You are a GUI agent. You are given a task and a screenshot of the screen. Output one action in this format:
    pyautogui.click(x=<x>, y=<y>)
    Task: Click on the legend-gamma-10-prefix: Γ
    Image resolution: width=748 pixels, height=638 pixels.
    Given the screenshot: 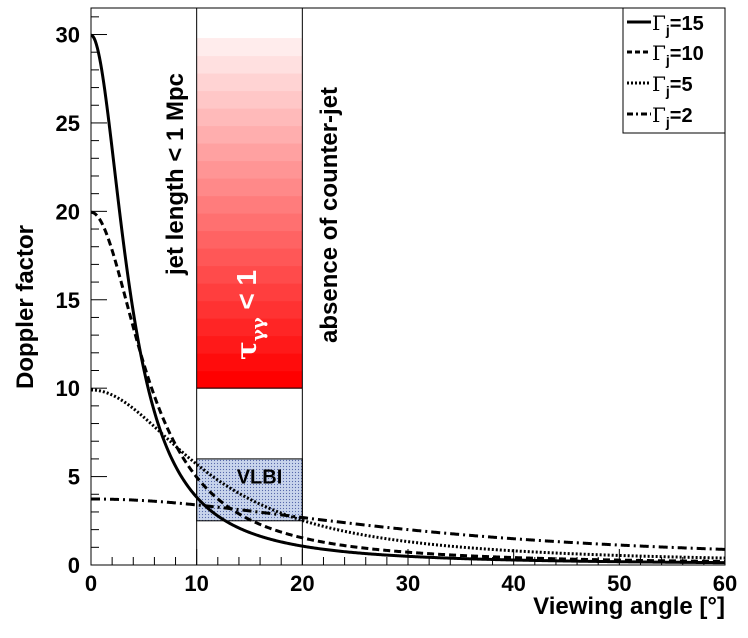 What is the action you would take?
    pyautogui.click(x=659, y=53)
    